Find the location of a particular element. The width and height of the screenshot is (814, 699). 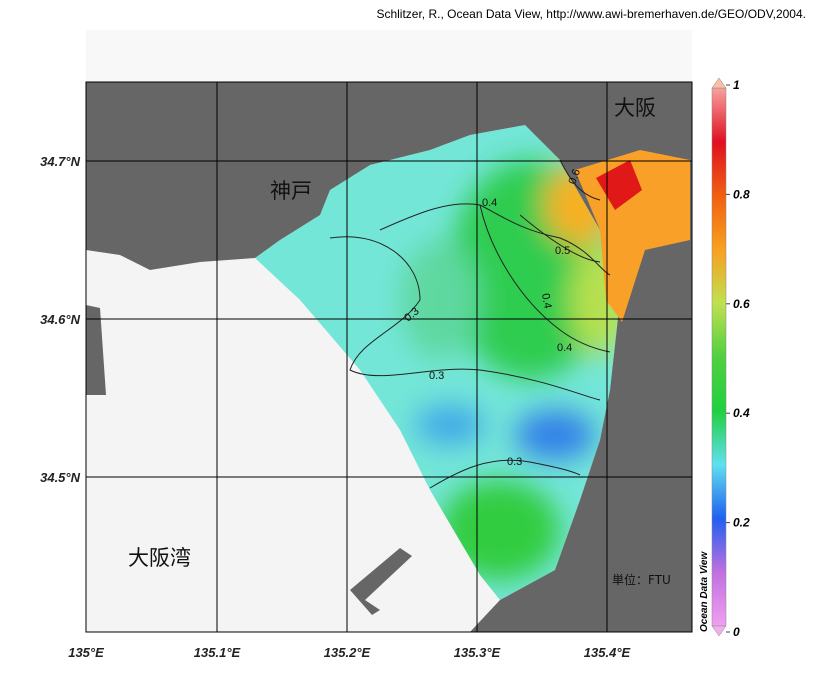

place-label: 大阪 is located at coordinates (635, 108).